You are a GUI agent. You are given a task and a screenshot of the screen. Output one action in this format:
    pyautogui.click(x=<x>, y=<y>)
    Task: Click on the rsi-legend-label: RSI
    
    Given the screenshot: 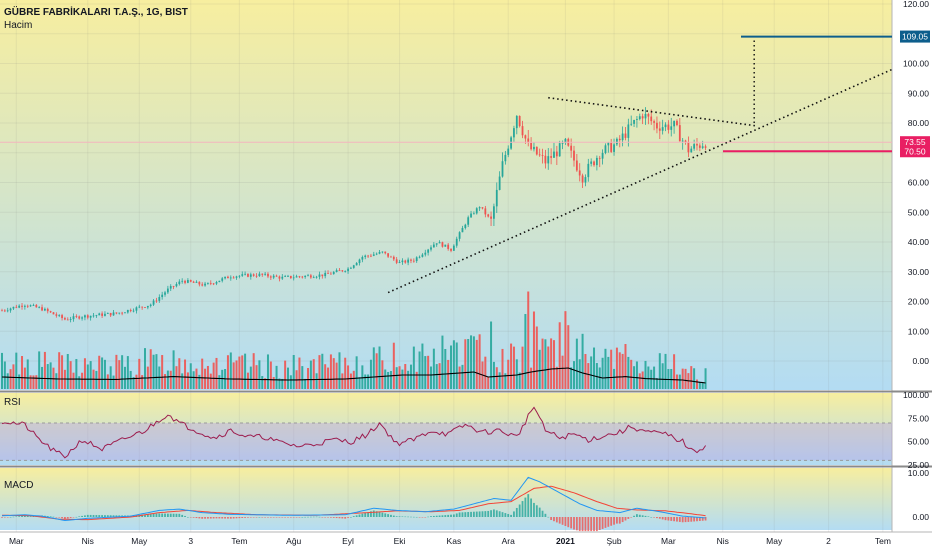 What is the action you would take?
    pyautogui.click(x=12, y=402)
    